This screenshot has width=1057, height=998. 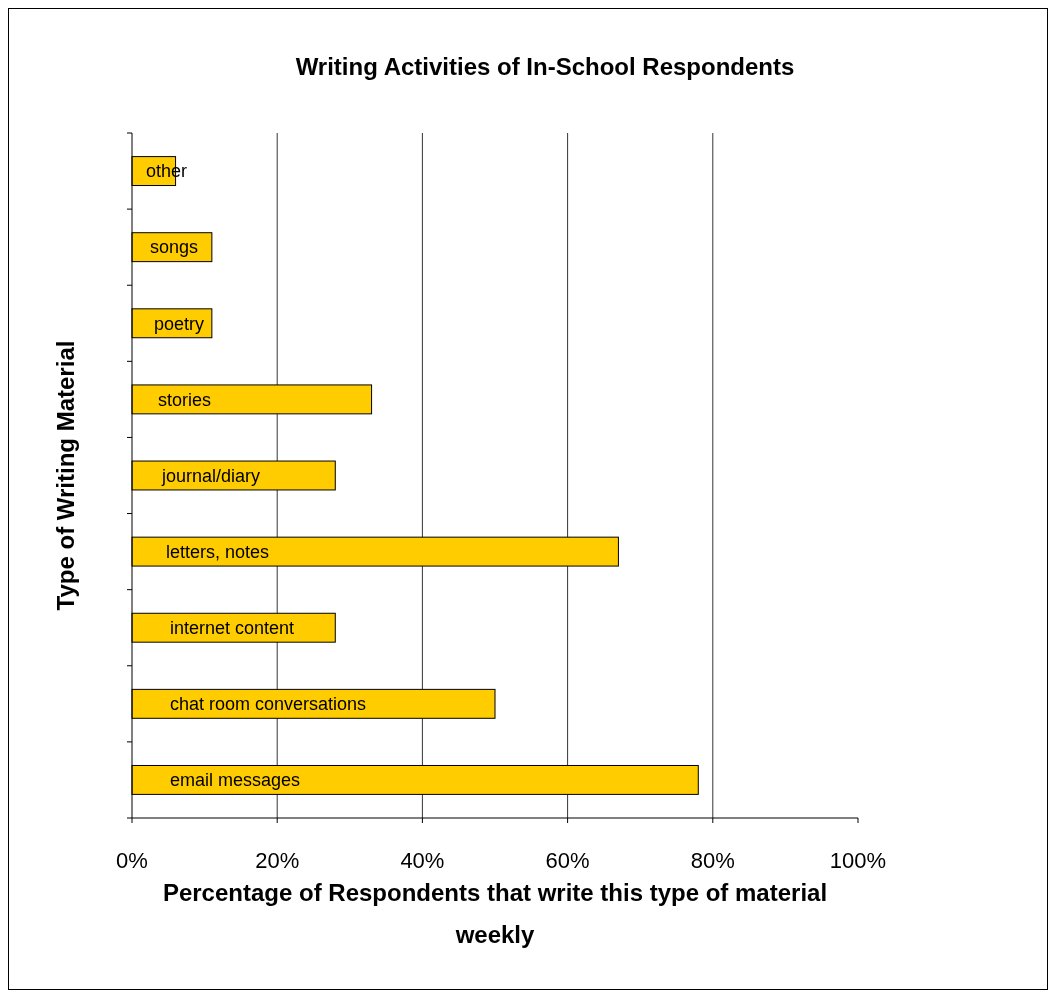 I want to click on y-tick-label: stories, so click(x=185, y=399).